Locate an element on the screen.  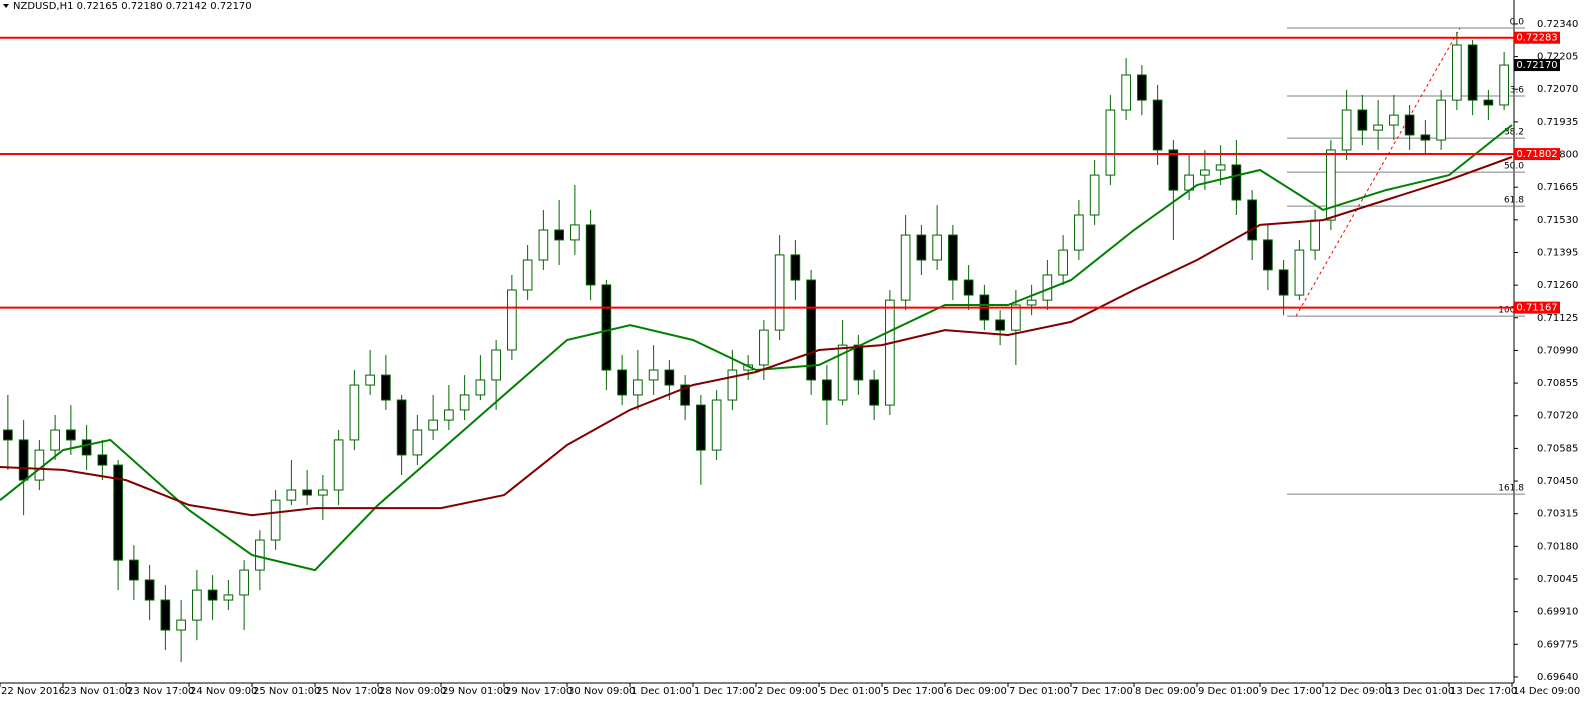
y-tick-label: 0.70045 is located at coordinates (1557, 579).